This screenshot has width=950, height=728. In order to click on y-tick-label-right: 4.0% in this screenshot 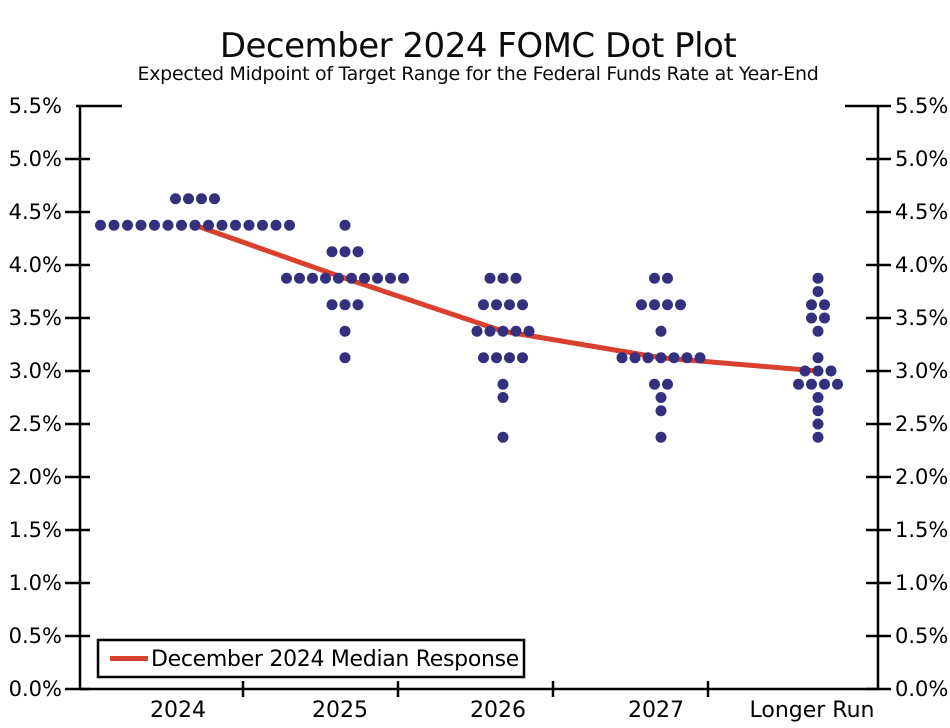, I will do `click(921, 265)`.